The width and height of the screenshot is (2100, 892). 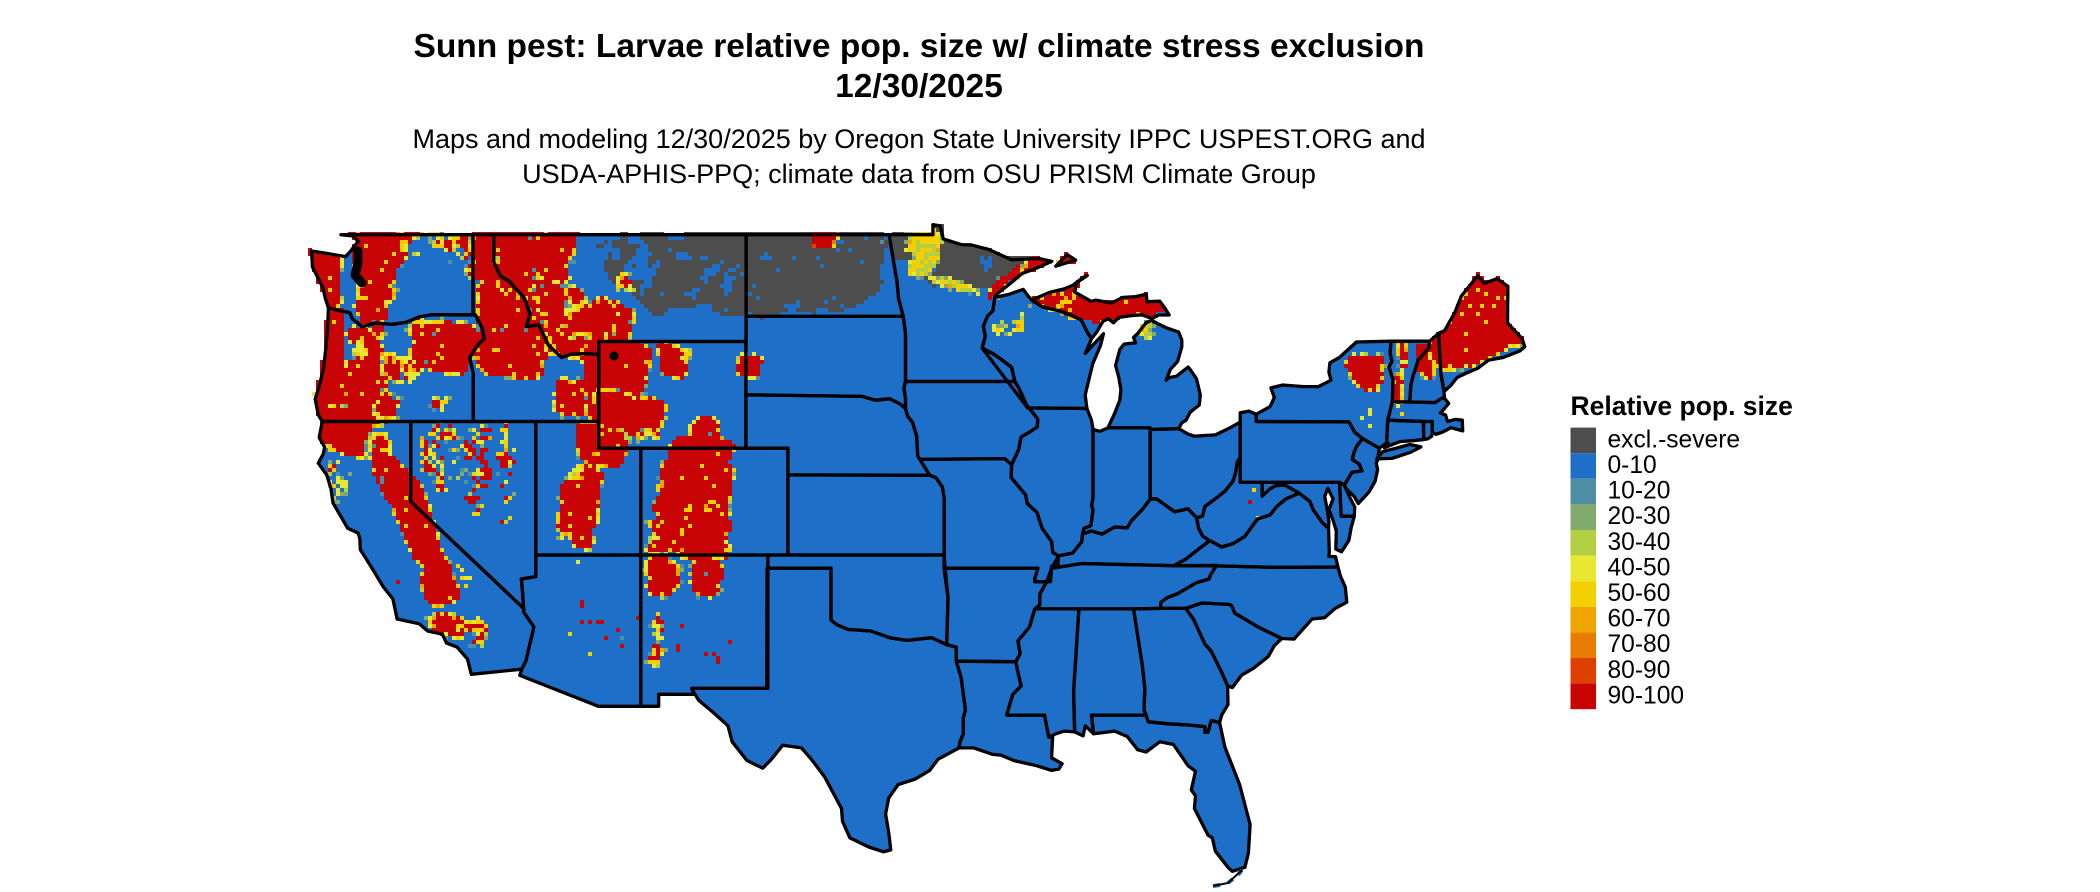 What do you see at coordinates (1639, 670) in the screenshot?
I see `svg-text: 80-90` at bounding box center [1639, 670].